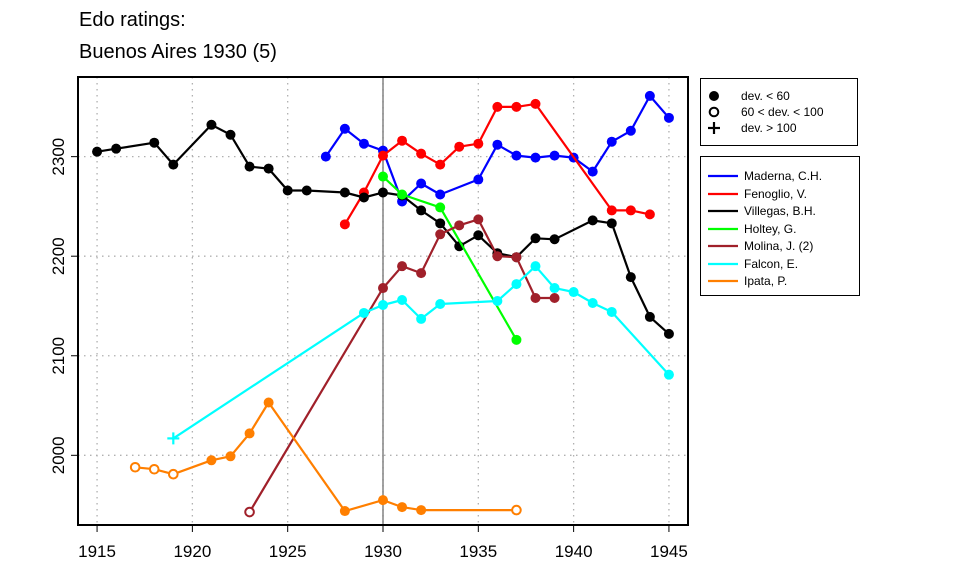  Describe the element at coordinates (497, 164) in the screenshot. I see `series-fenoglio-v` at that location.